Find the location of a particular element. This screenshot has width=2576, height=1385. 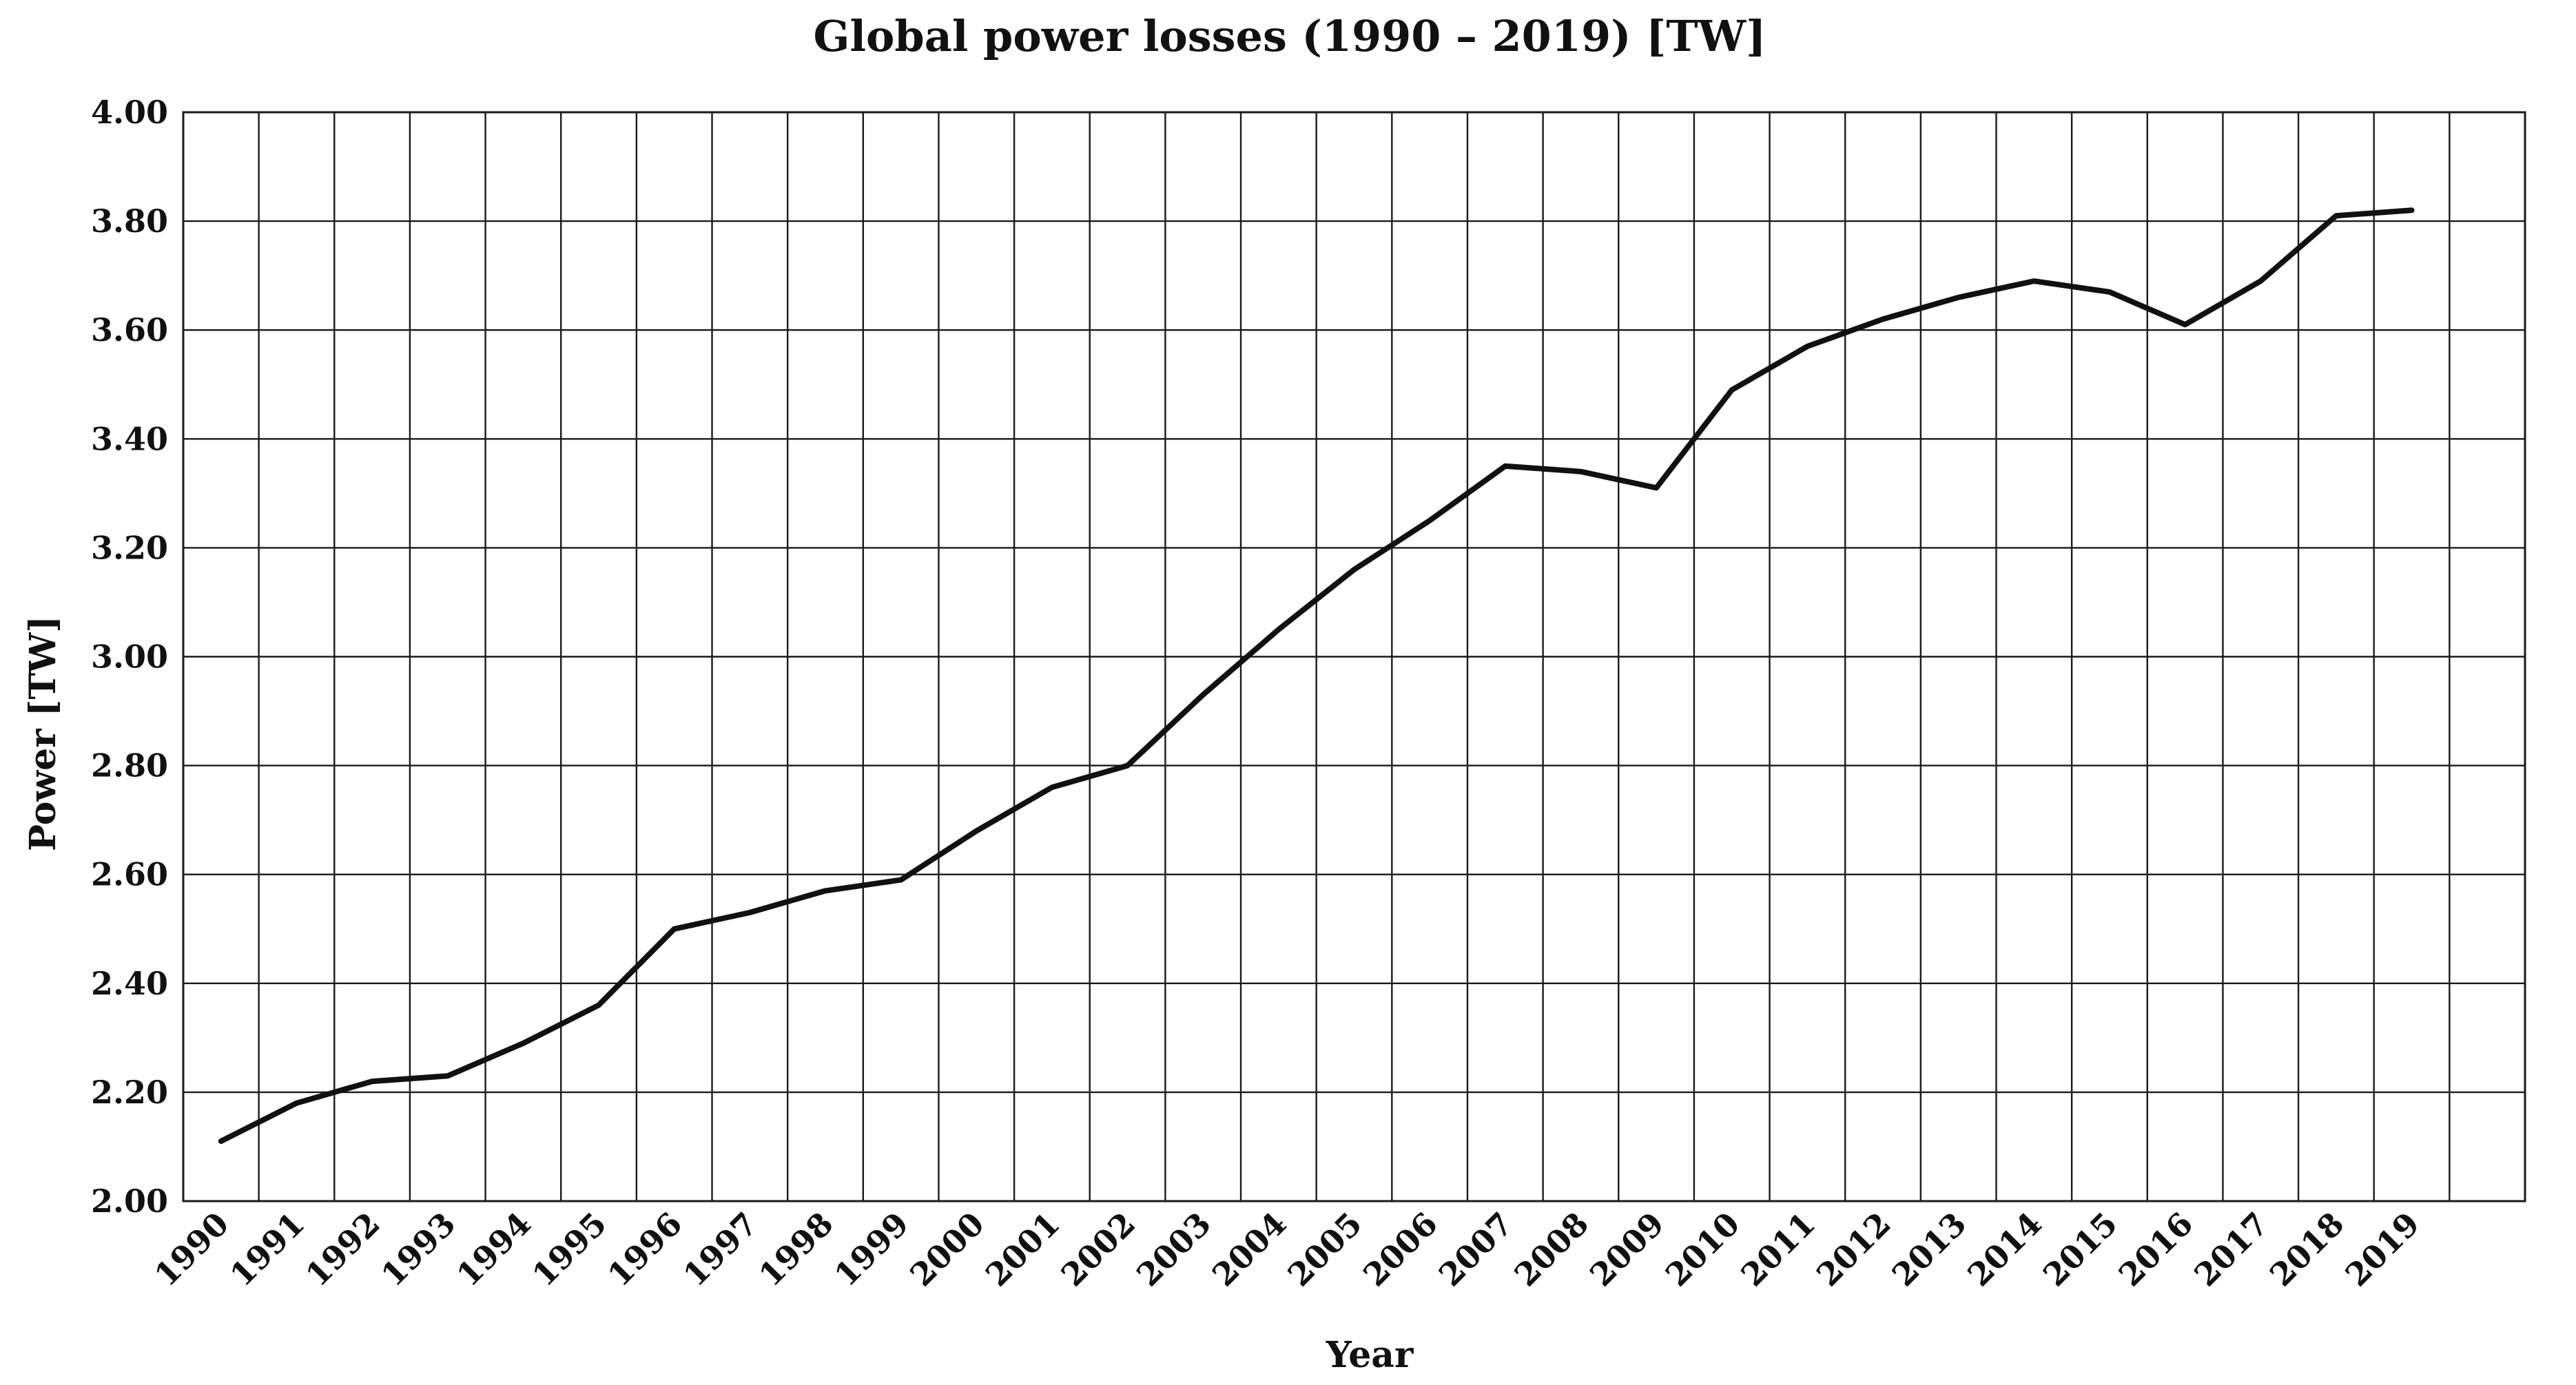

x-tick-label: 1995 is located at coordinates (569, 1249).